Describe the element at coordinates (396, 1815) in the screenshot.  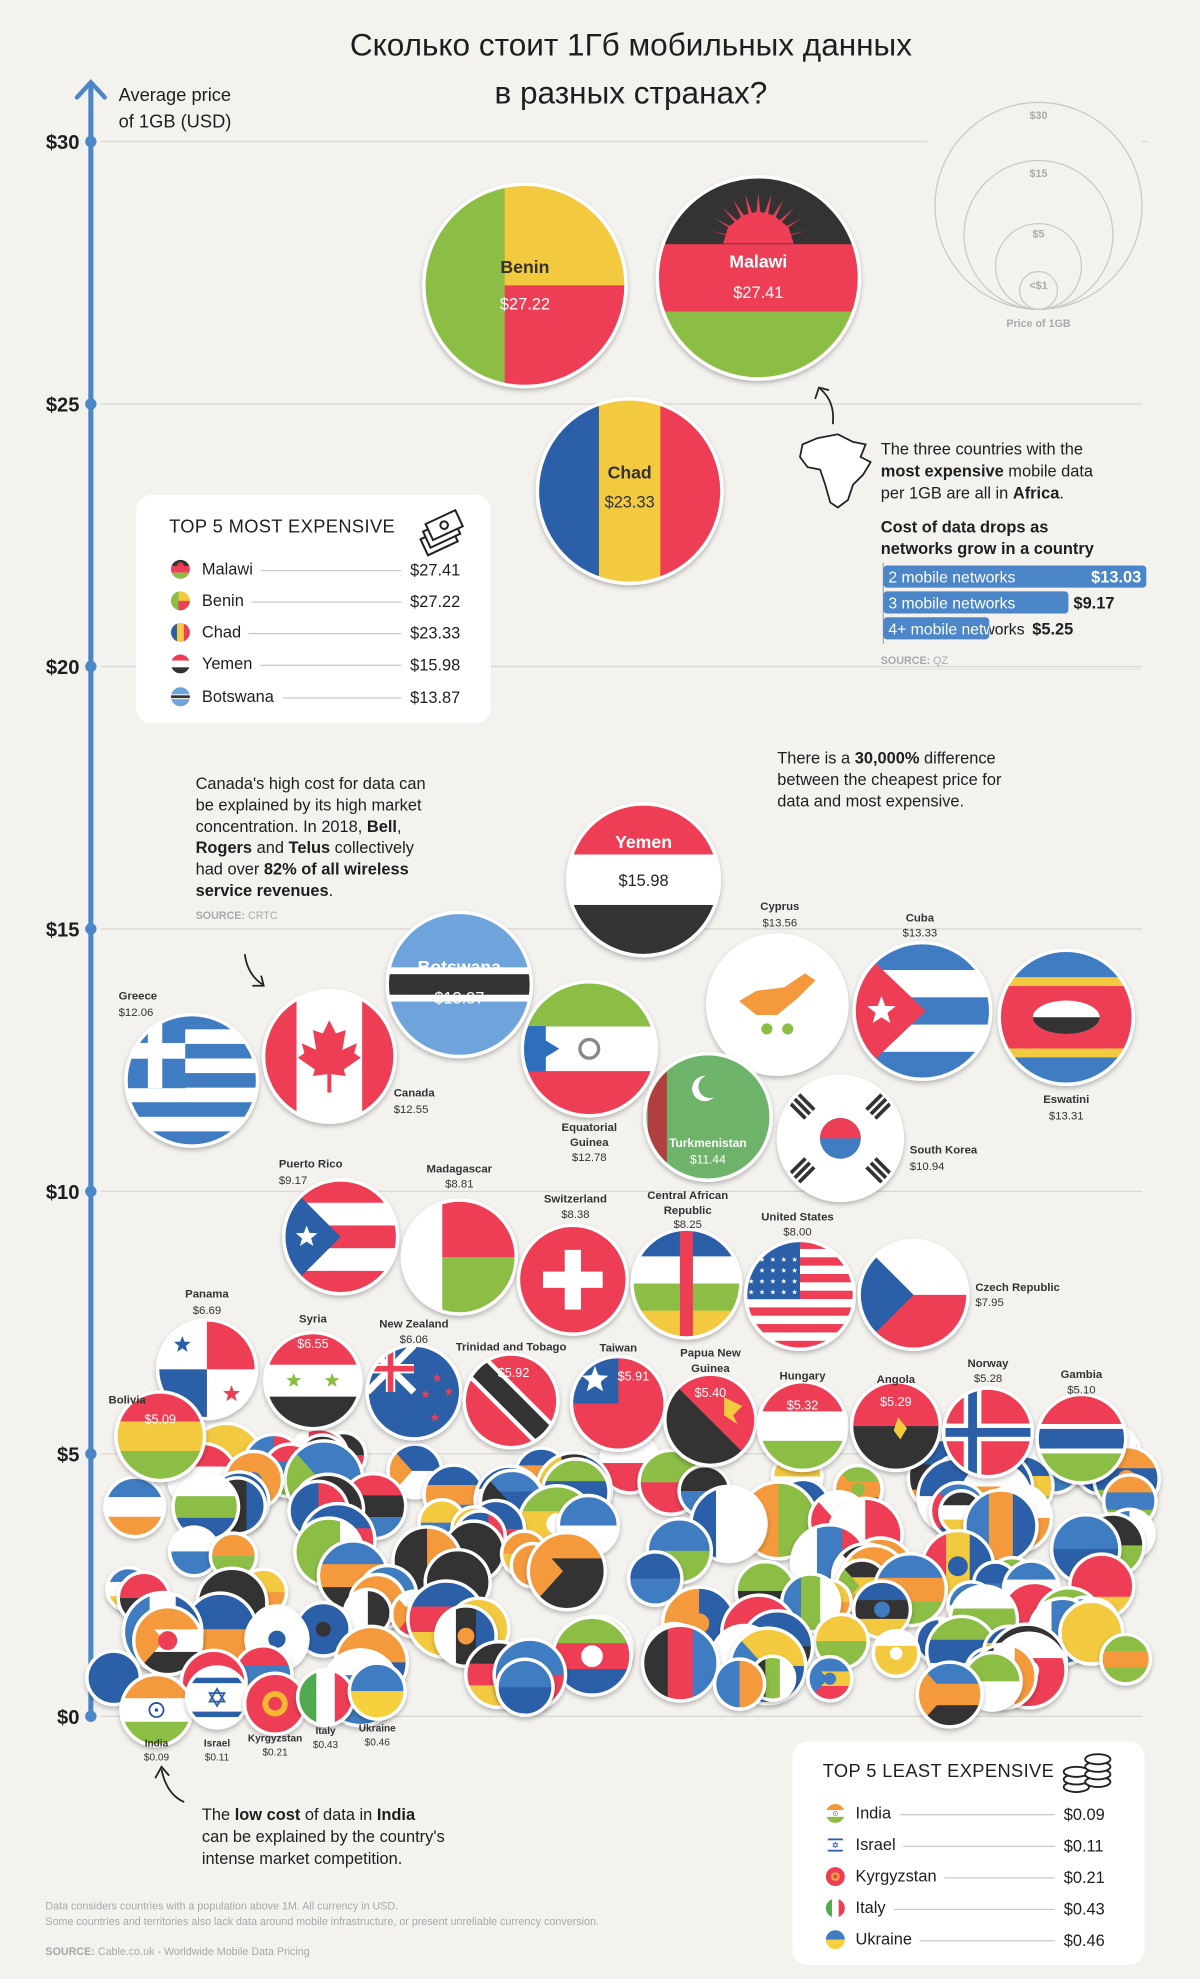
I see `text-segment: India` at that location.